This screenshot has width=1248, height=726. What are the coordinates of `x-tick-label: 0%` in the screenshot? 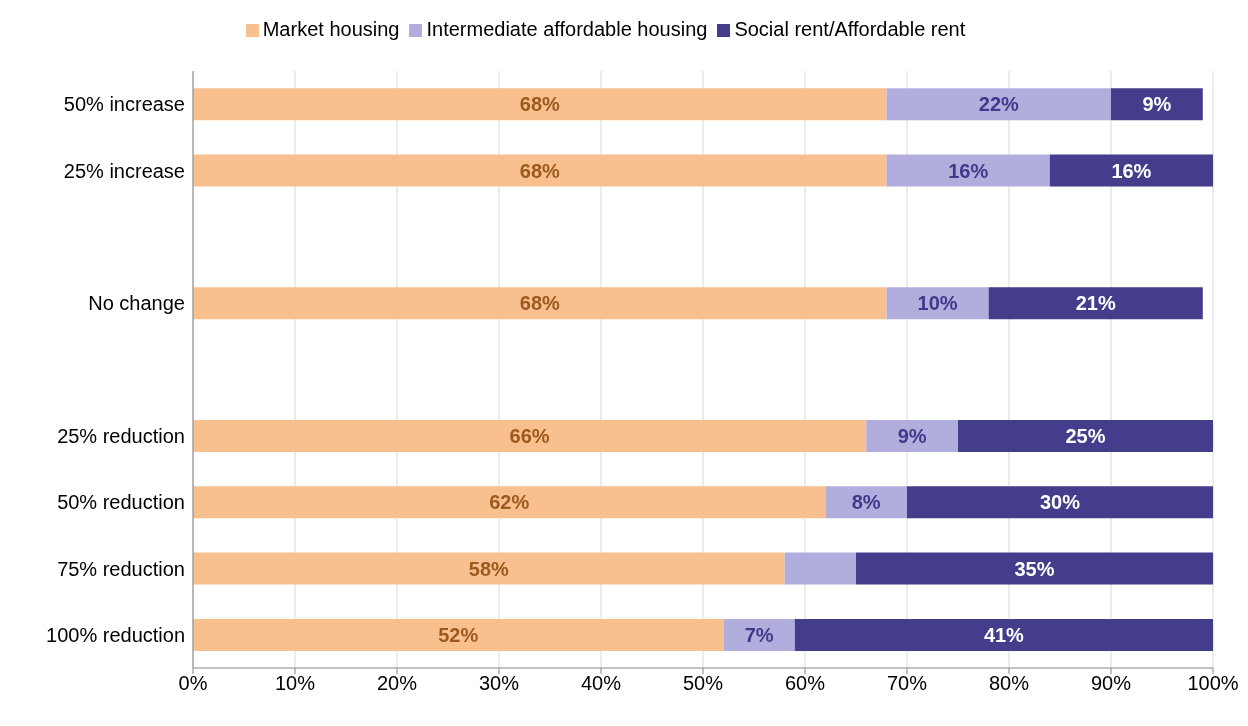 It's located at (193, 683).